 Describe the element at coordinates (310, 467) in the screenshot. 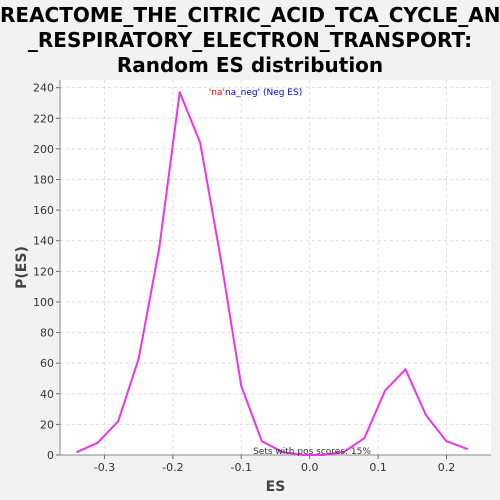

I see `x-tick-label: 0.0` at that location.